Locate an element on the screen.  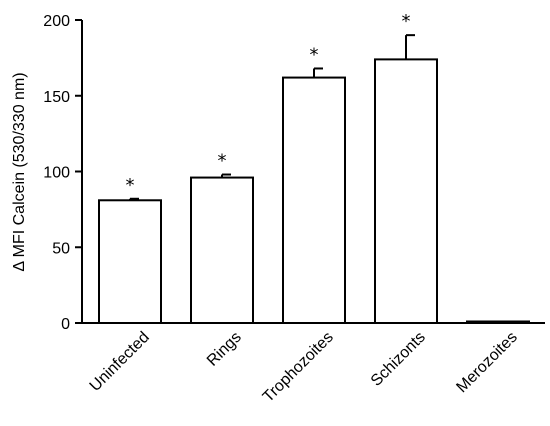
x-tick-label: Merozoites is located at coordinates (486, 362).